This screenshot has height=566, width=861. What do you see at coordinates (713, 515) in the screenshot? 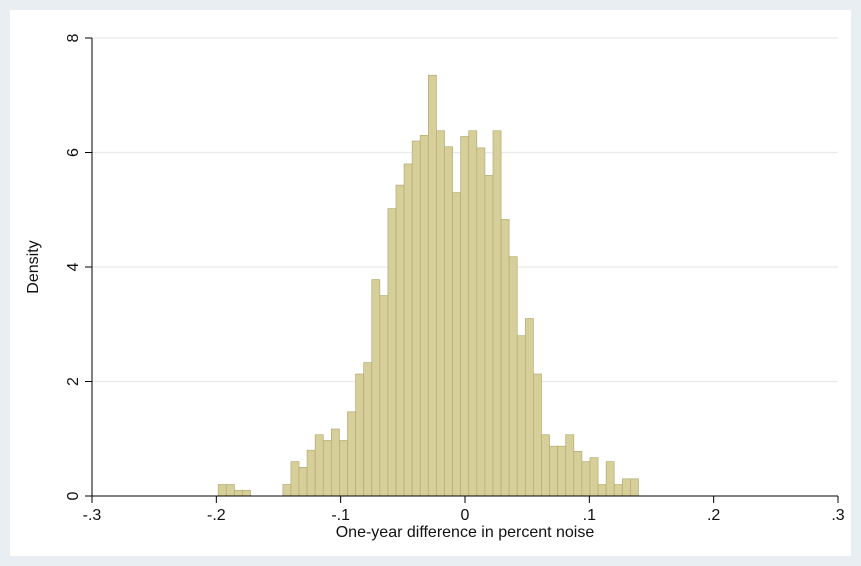
I see `x-tick-label: .2` at bounding box center [713, 515].